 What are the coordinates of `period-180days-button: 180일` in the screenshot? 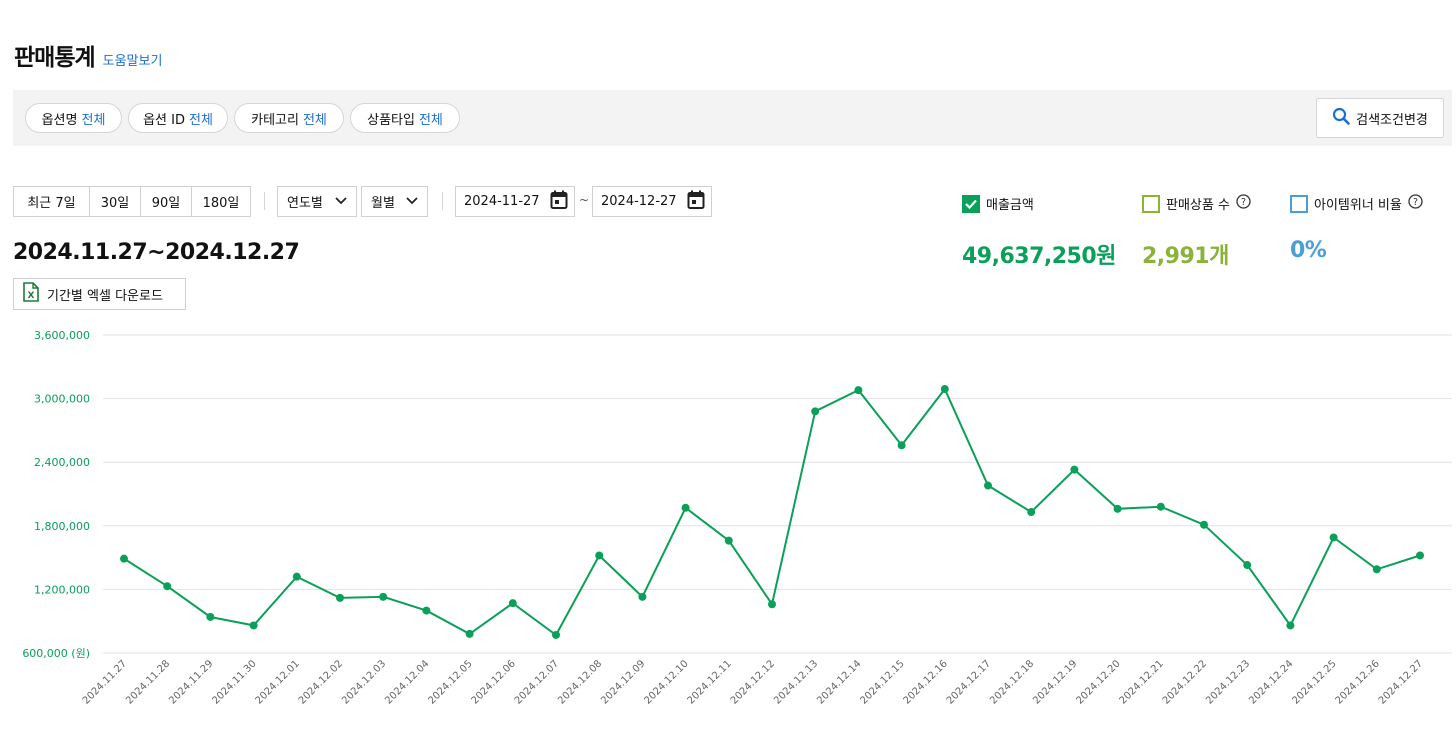 It's located at (221, 203).